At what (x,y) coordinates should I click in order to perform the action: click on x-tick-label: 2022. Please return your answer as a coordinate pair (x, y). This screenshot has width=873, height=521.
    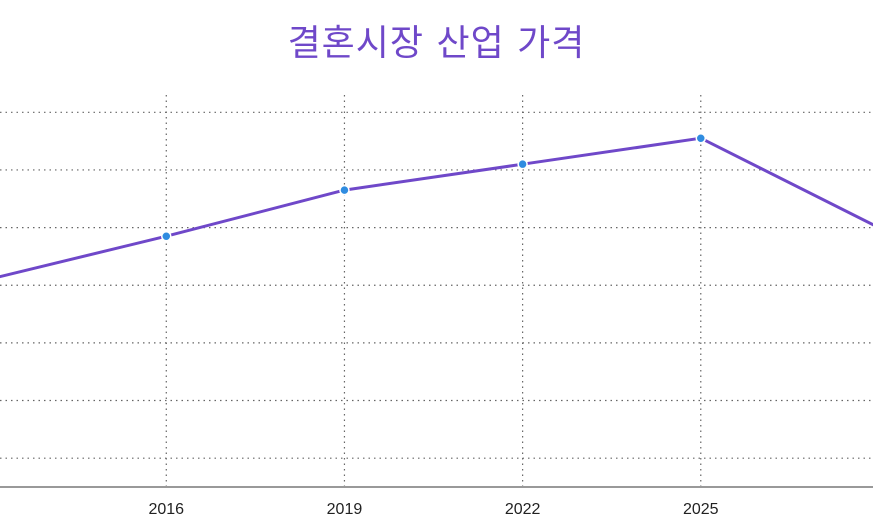
    Looking at the image, I should click on (523, 509).